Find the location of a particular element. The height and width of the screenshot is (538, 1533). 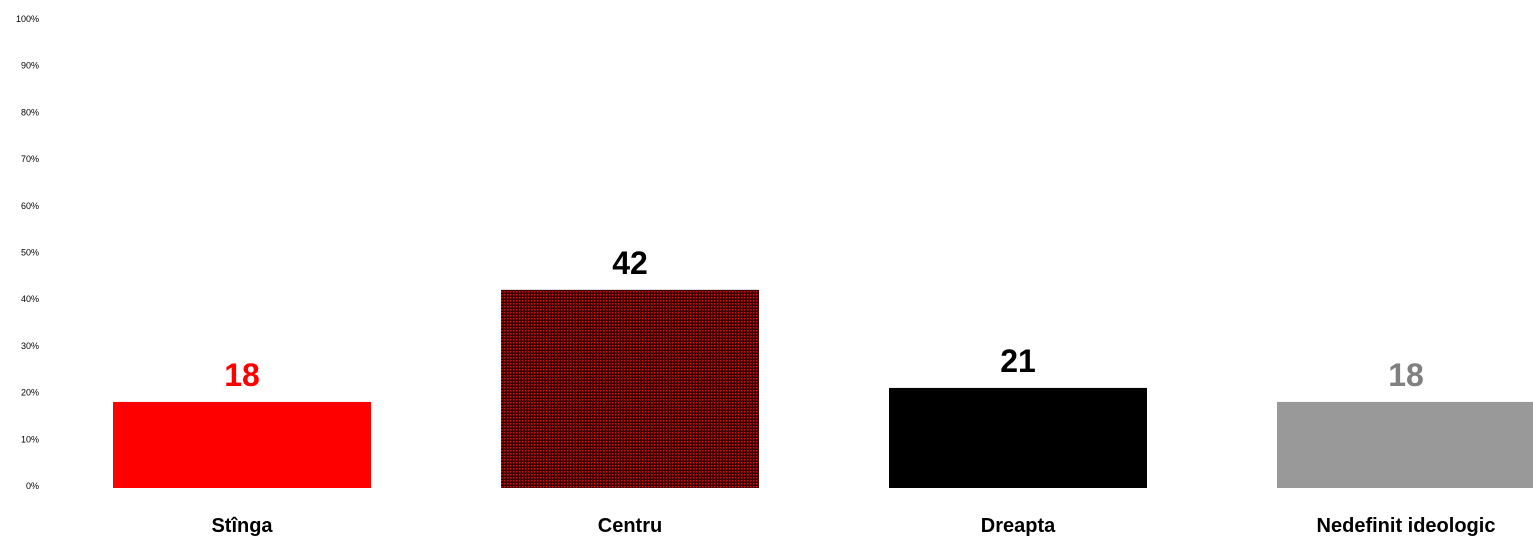

x-tick-label: Stînga is located at coordinates (242, 526).